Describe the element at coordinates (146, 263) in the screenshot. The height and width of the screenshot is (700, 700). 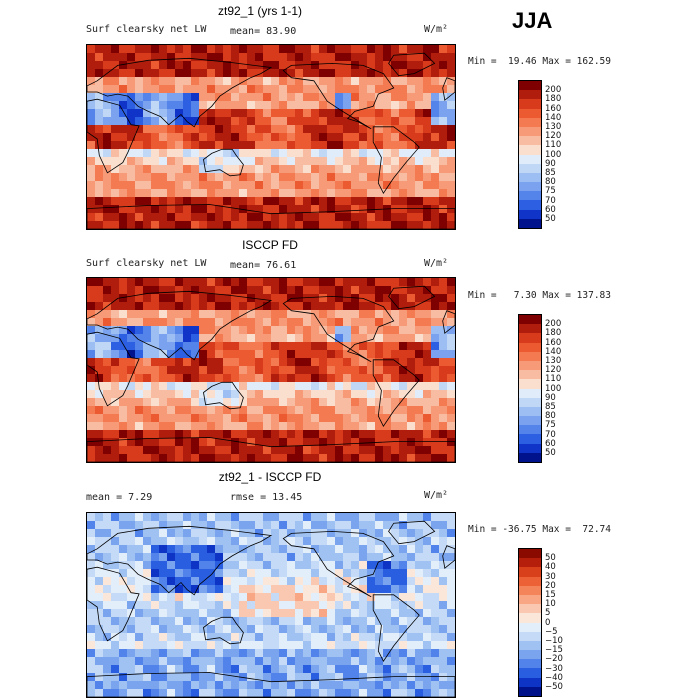
I see `panel-2-variable-label: Surf clearsky net LW` at that location.